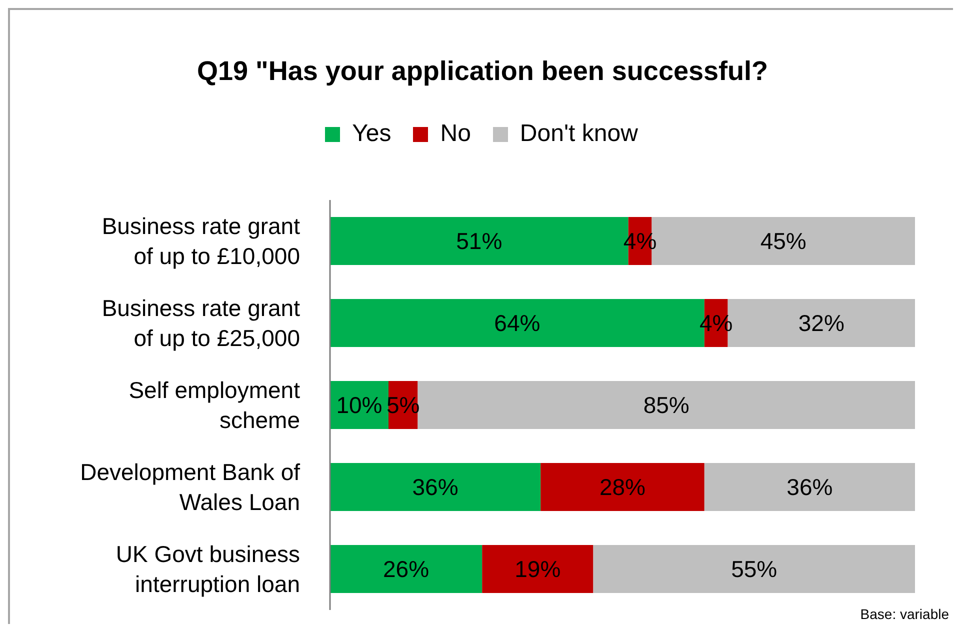 The height and width of the screenshot is (632, 955). I want to click on data-label: 51%, so click(479, 241).